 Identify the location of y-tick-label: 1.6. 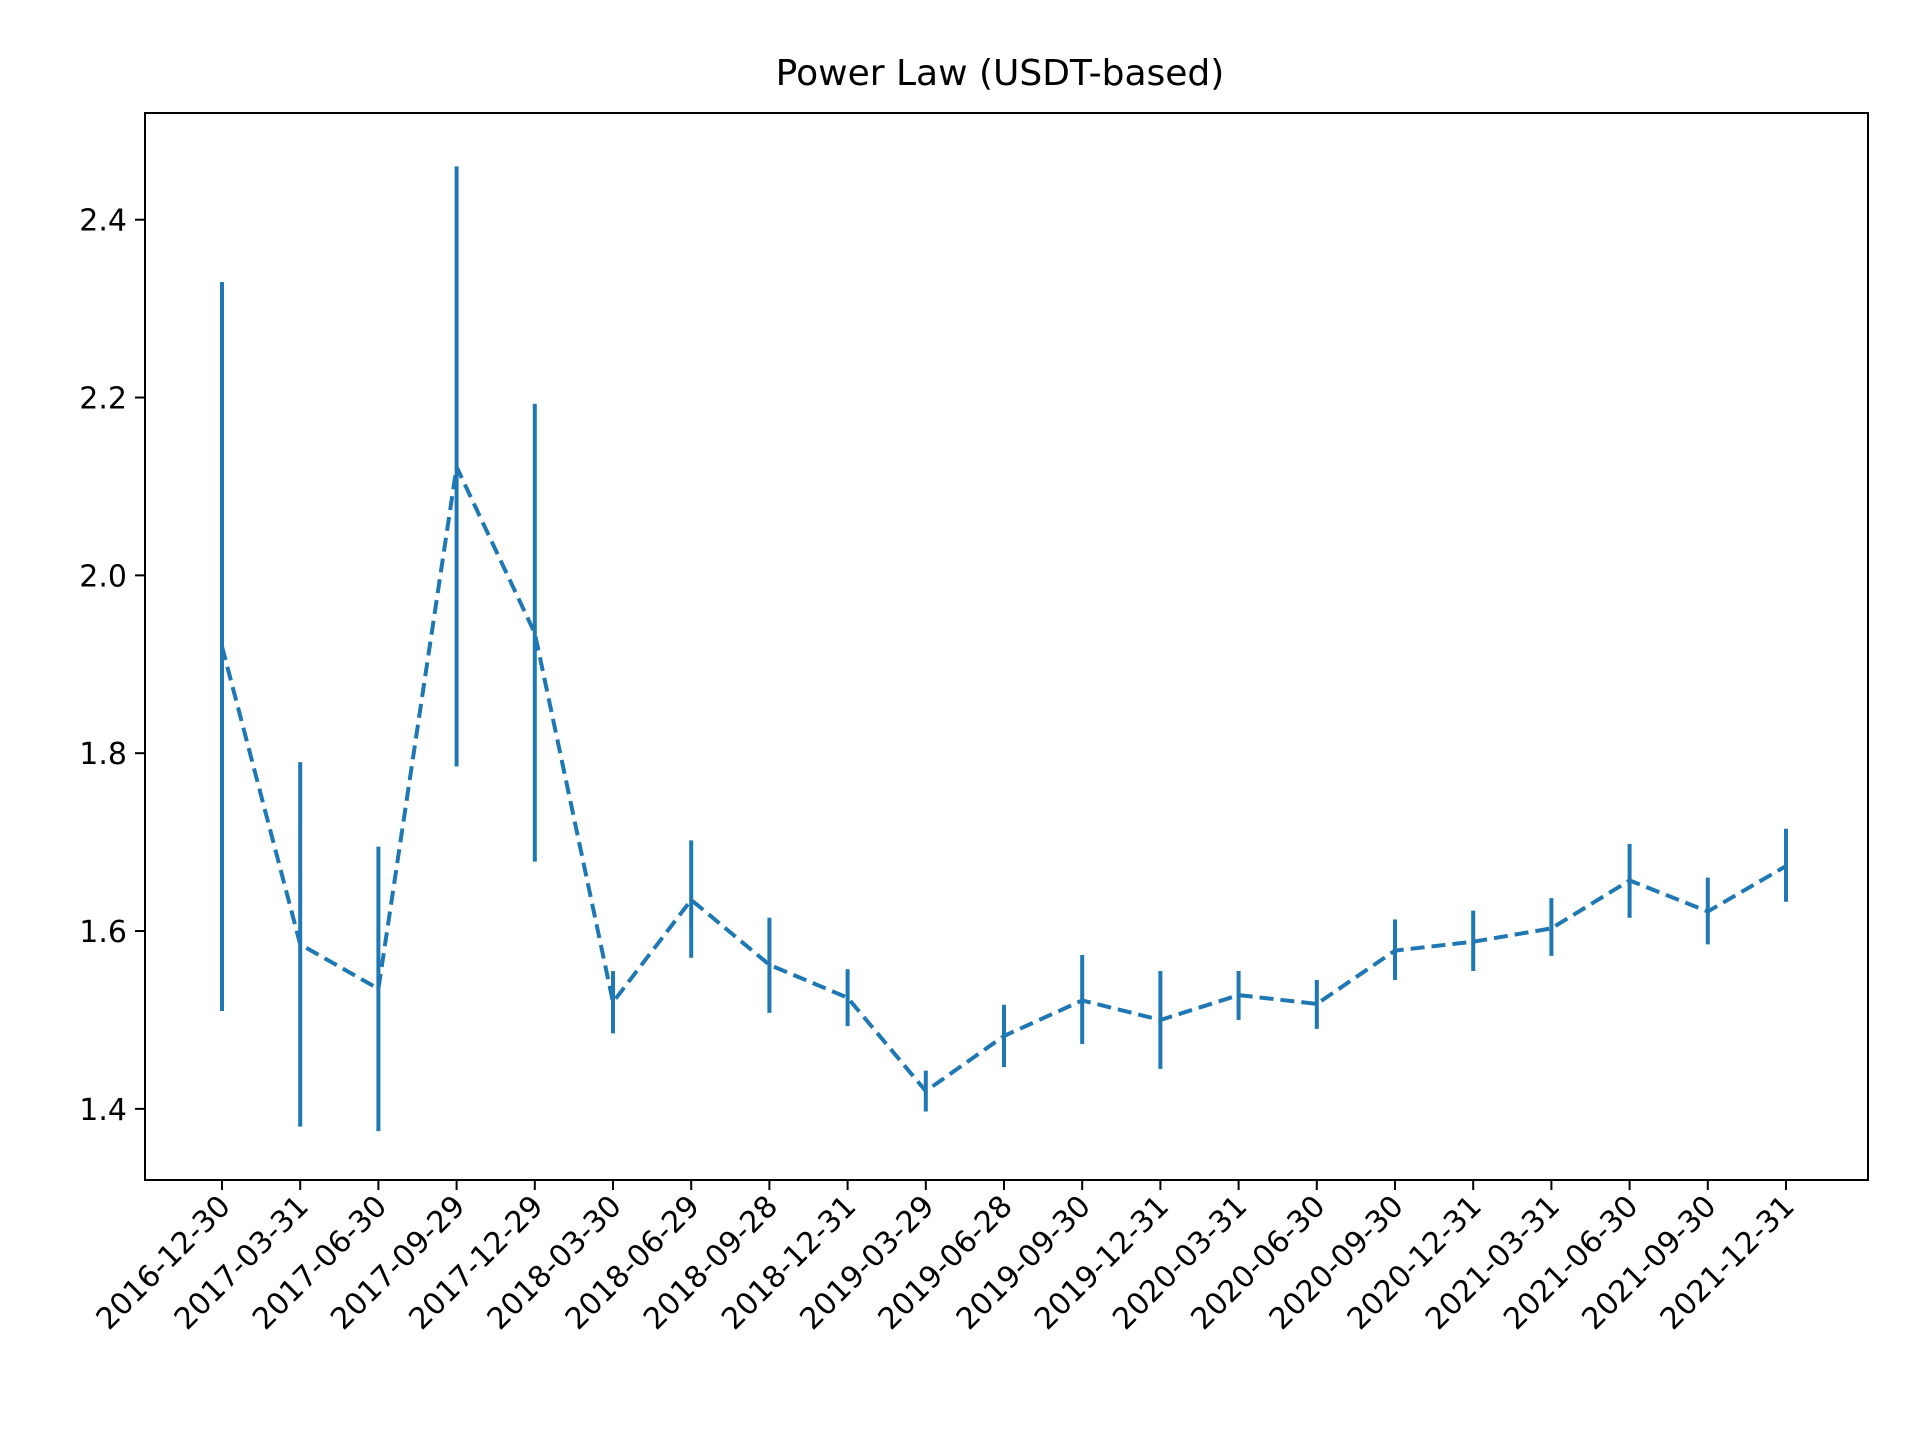
(103, 932).